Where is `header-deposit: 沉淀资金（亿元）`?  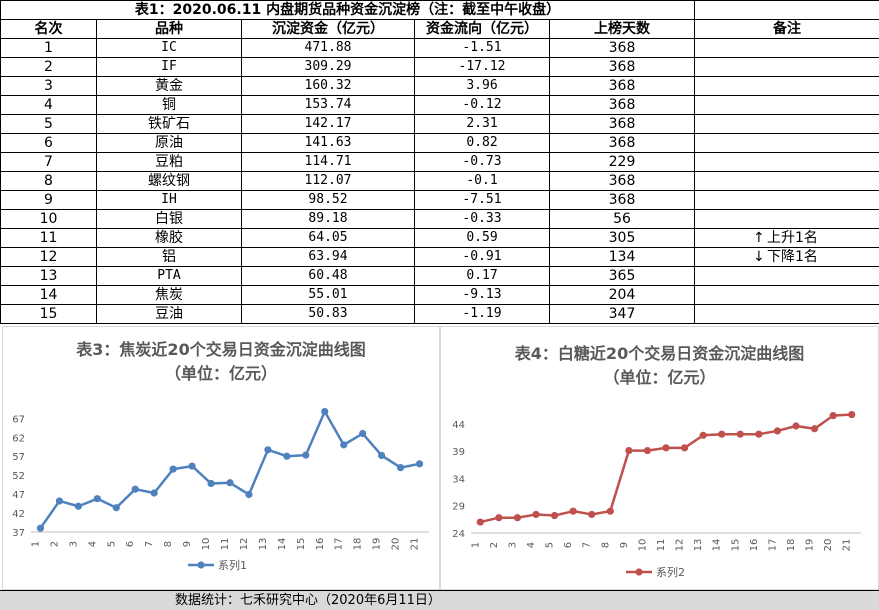
header-deposit: 沉淀资金（亿元） is located at coordinates (328, 29).